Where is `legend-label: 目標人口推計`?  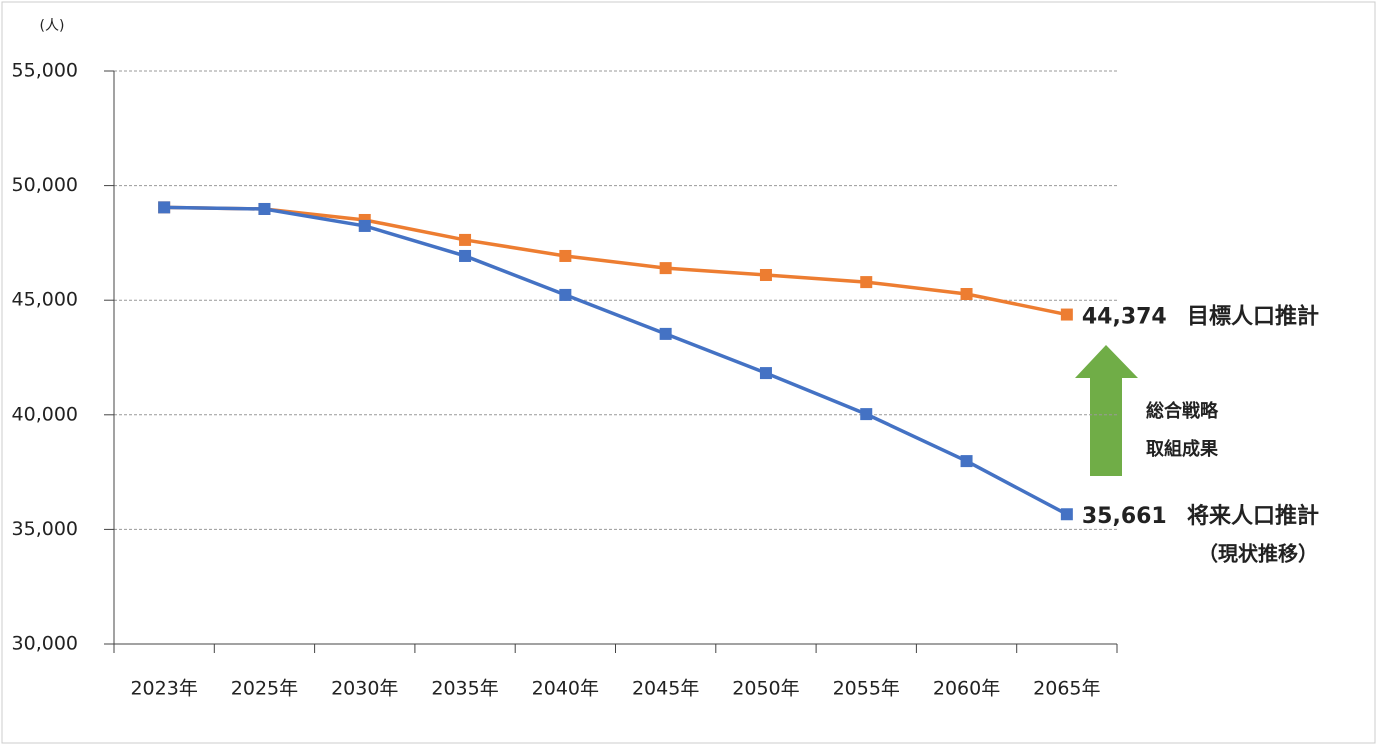
legend-label: 目標人口推計 is located at coordinates (1253, 317).